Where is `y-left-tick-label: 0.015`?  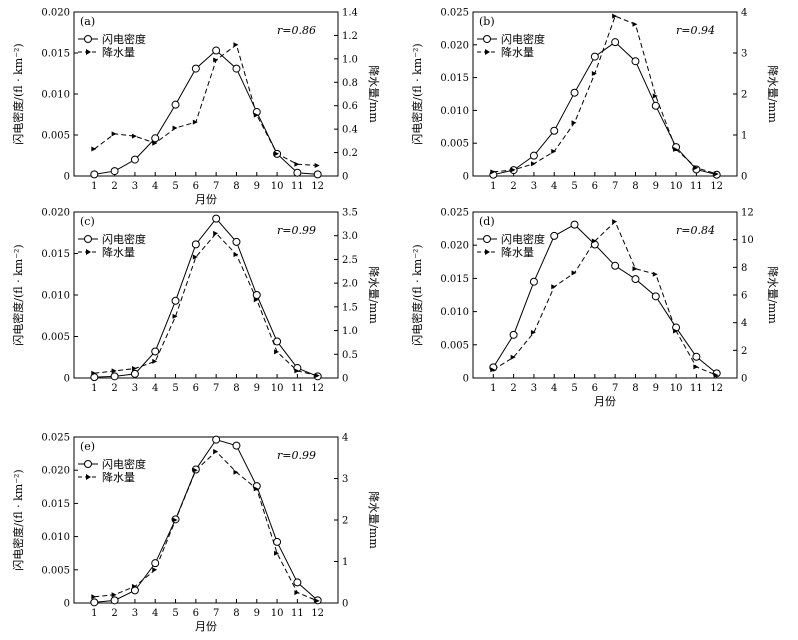
y-left-tick-label: 0.015 is located at coordinates (55, 504).